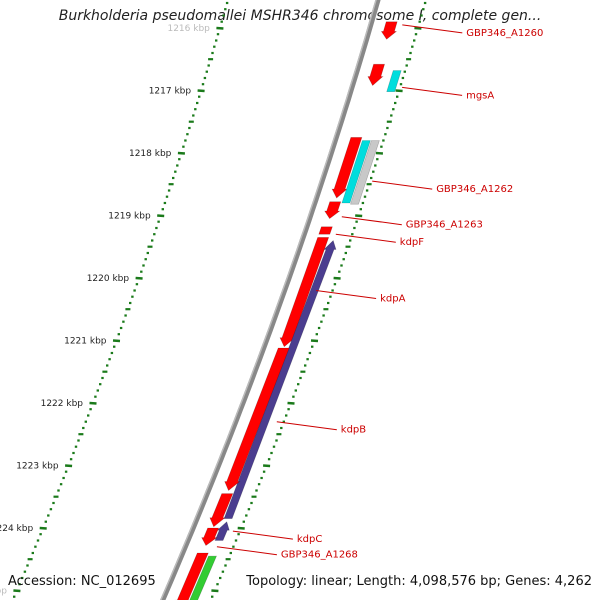 The width and height of the screenshot is (600, 600). Describe the element at coordinates (319, 555) in the screenshot. I see `gene-label: GBP346_A1268` at that location.